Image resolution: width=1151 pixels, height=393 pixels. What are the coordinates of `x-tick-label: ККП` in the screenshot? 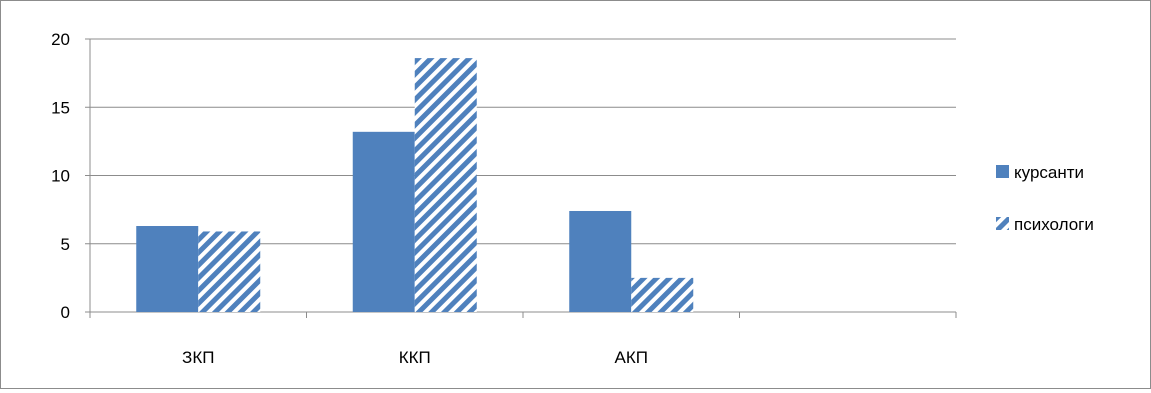 It's located at (415, 357).